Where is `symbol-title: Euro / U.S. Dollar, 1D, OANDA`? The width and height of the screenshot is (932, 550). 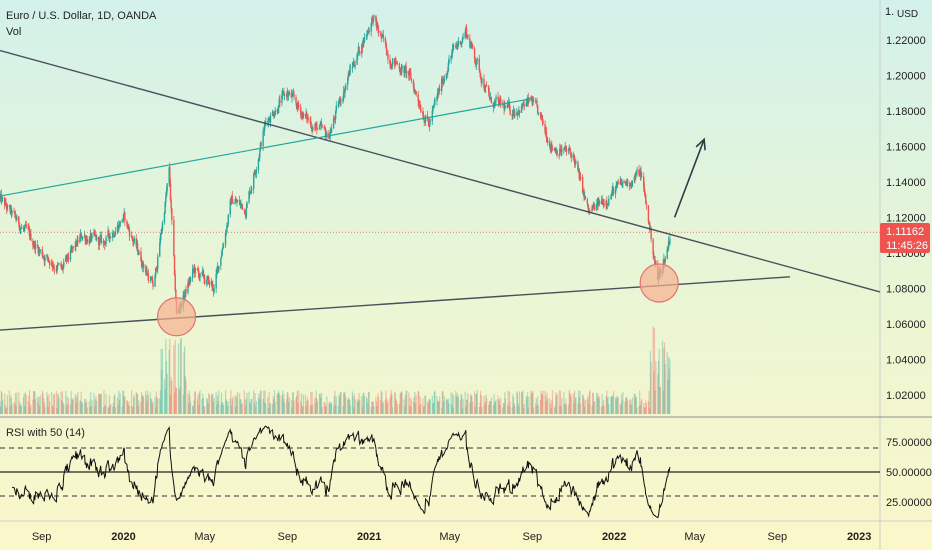
symbol-title: Euro / U.S. Dollar, 1D, OANDA is located at coordinates (81, 16).